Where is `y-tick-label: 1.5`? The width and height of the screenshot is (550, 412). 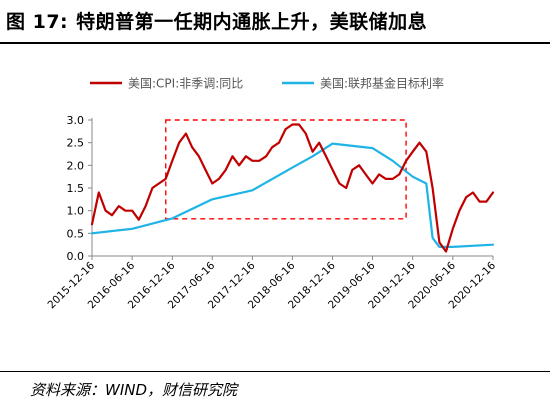
y-tick-label: 1.5 is located at coordinates (76, 188).